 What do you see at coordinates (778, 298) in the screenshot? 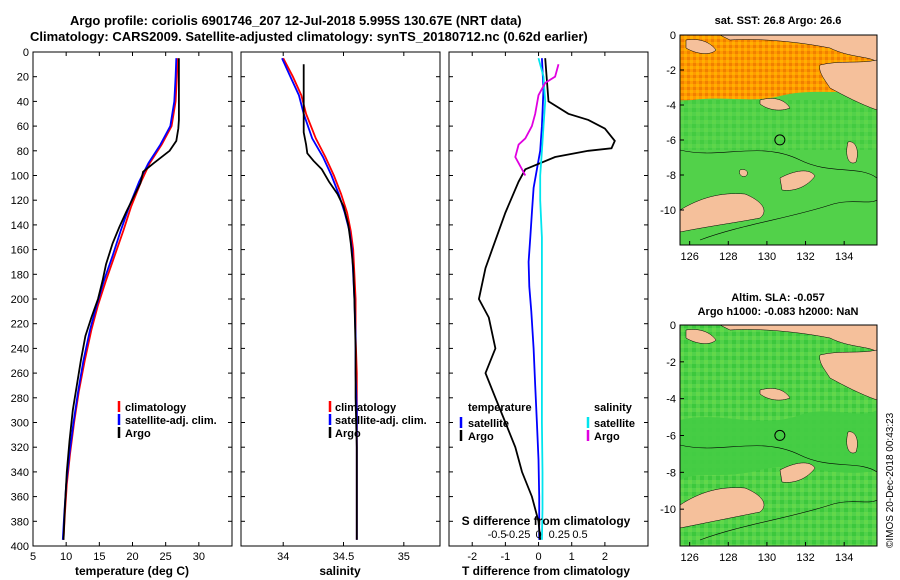
I see `sla-map-title-line1: Altim. SLA: -0.057` at bounding box center [778, 298].